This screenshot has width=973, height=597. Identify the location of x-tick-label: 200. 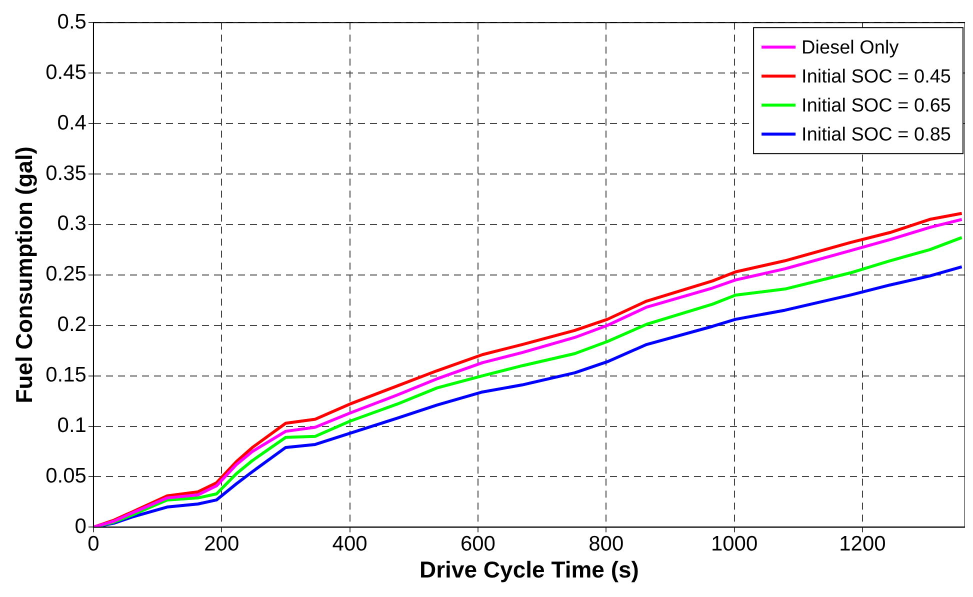
(222, 544).